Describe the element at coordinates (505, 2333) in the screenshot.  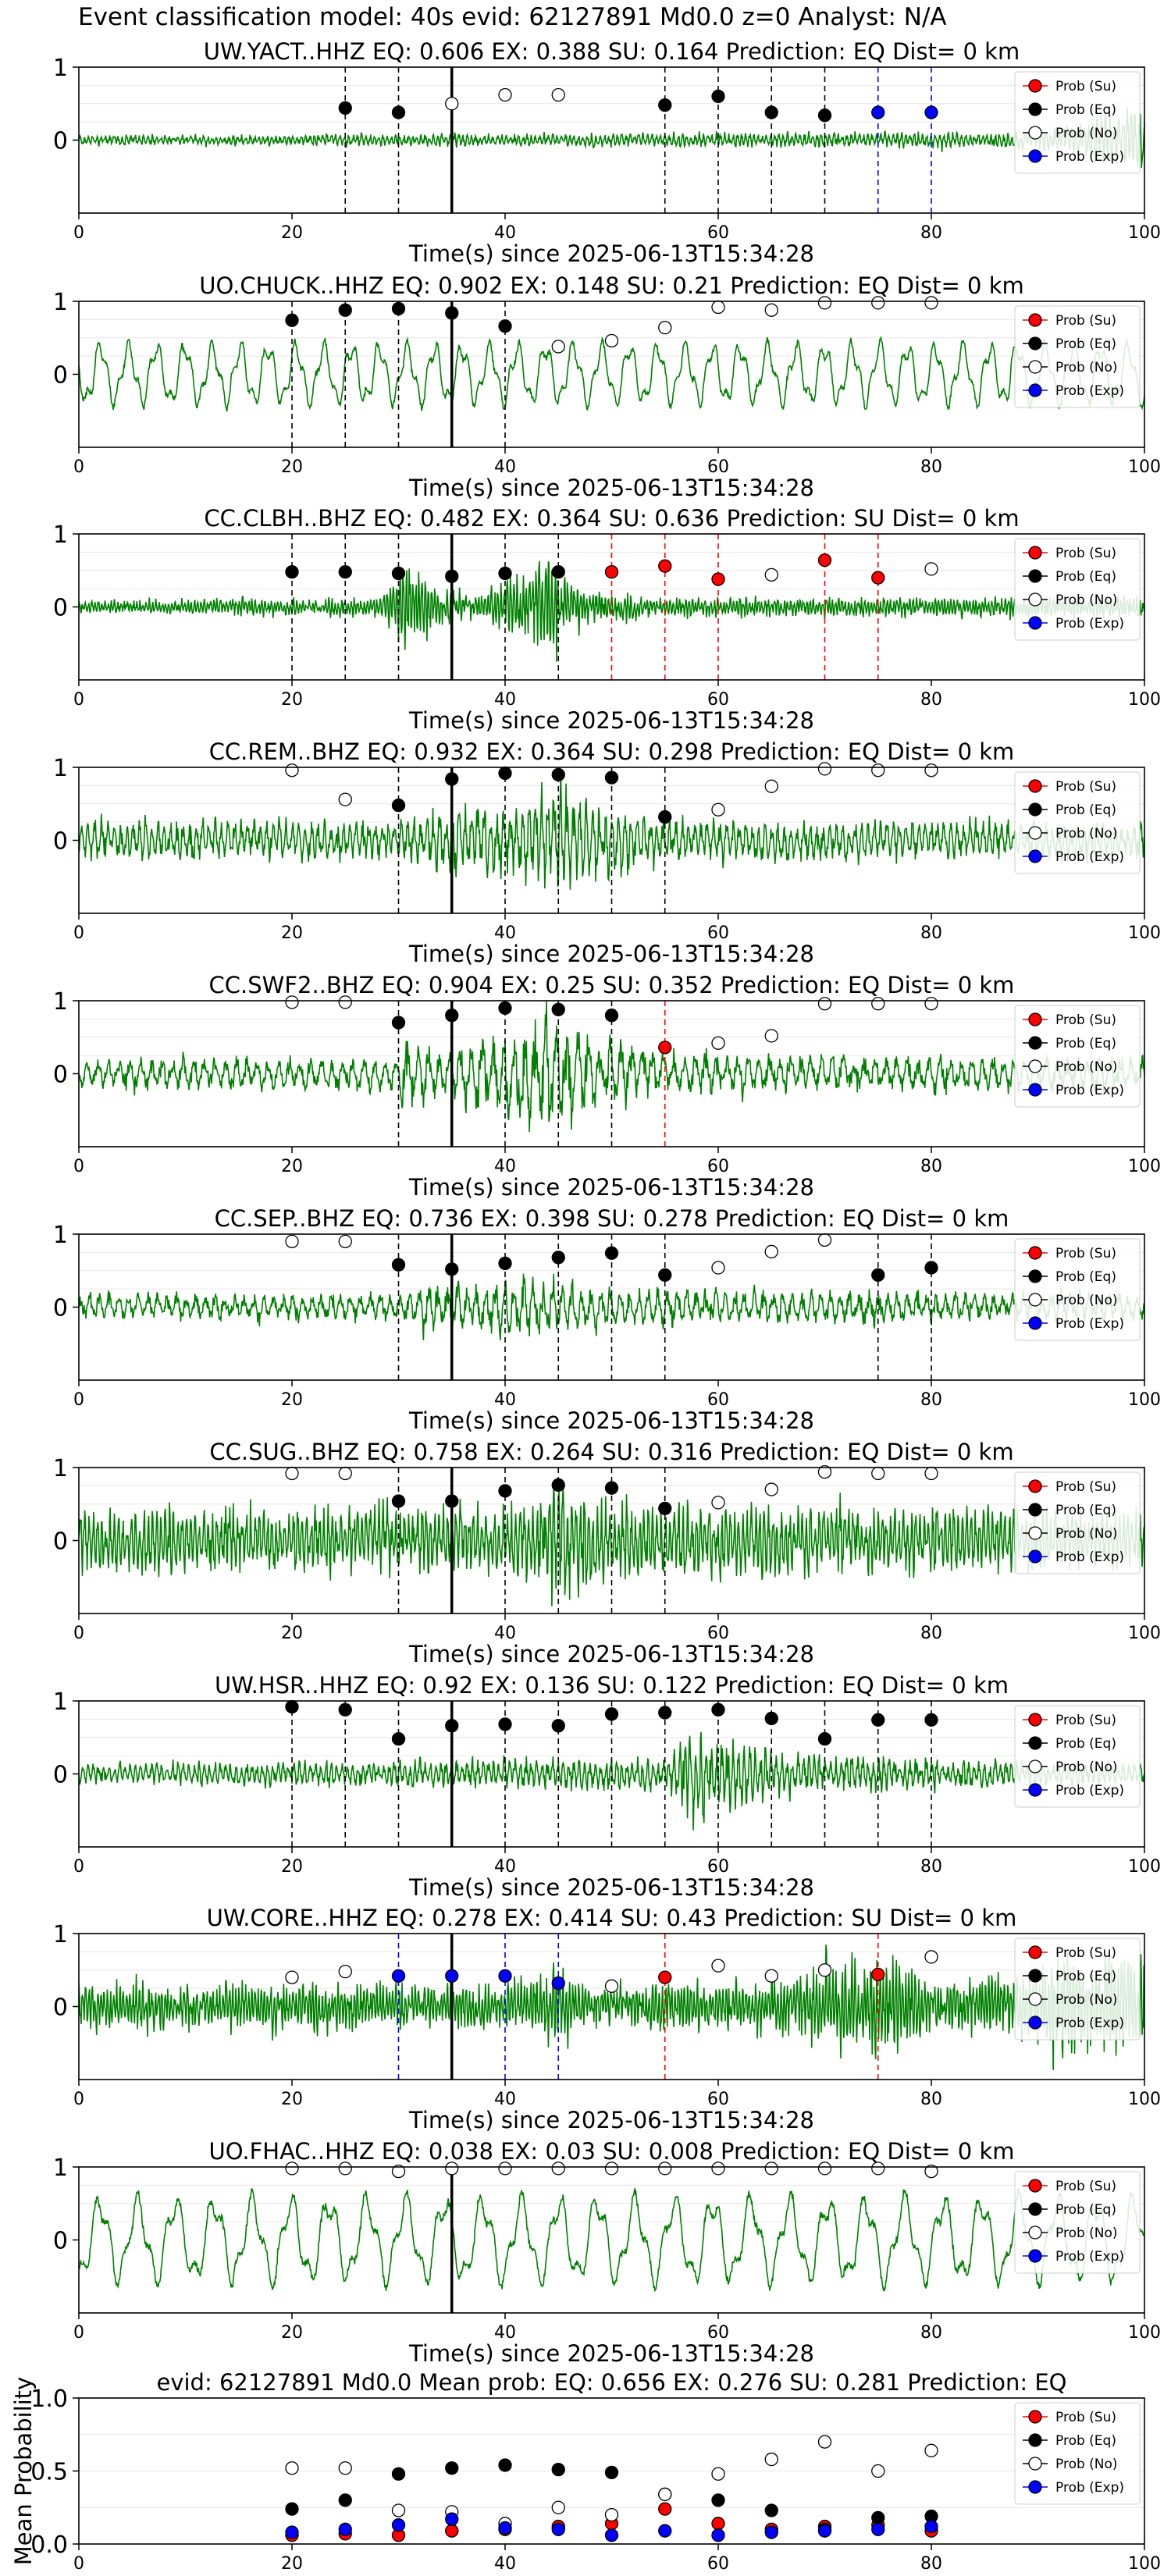
I see `x-tick-label: 40` at that location.